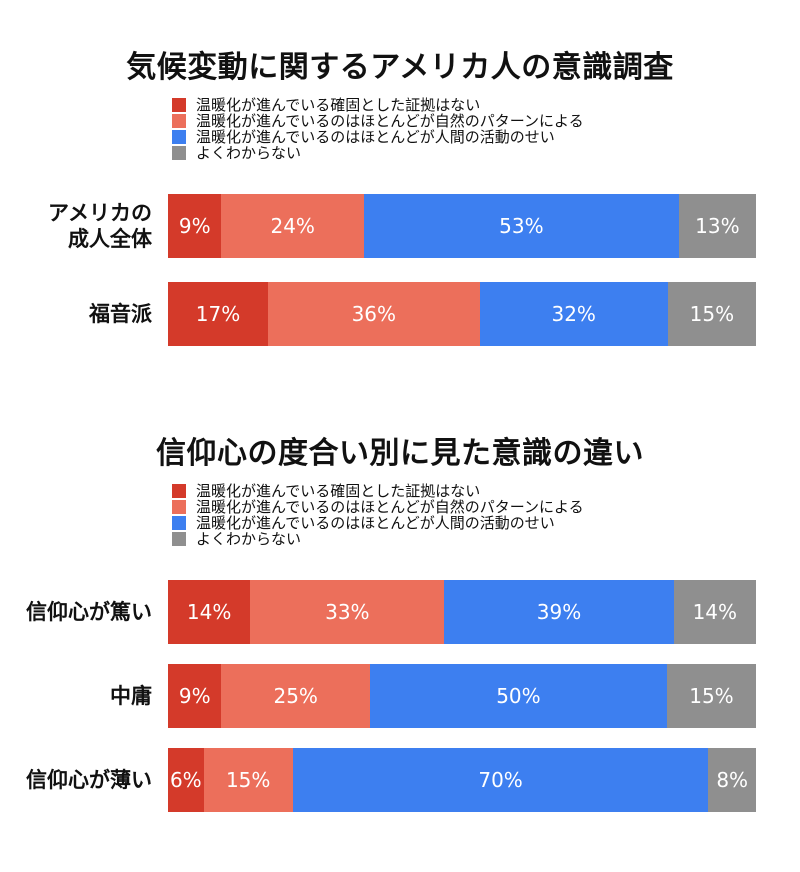 The image size is (800, 872). Describe the element at coordinates (400, 453) in the screenshot. I see `chart-title: 信仰心の度合い別に見た意識の違い` at that location.